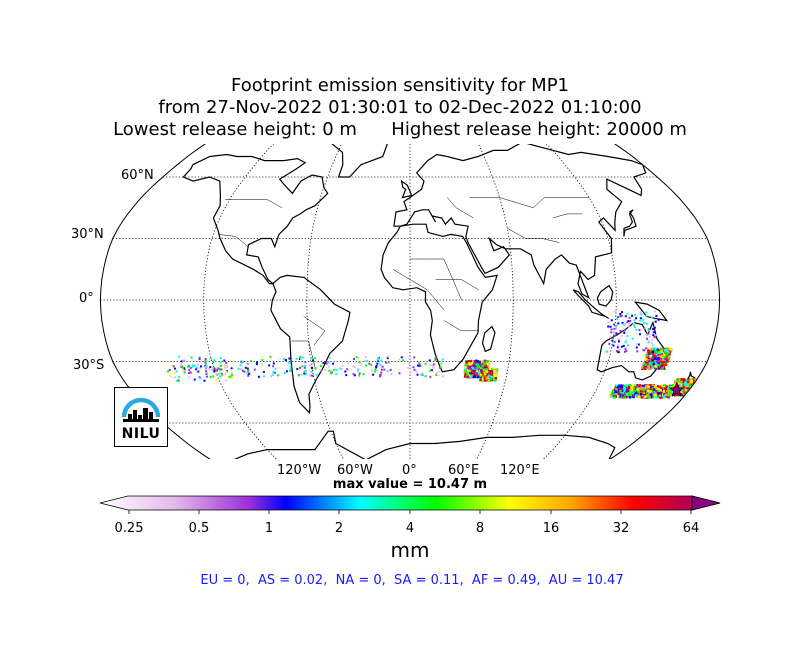  Describe the element at coordinates (87, 234) in the screenshot. I see `lat-label-30n: 30°N` at that location.